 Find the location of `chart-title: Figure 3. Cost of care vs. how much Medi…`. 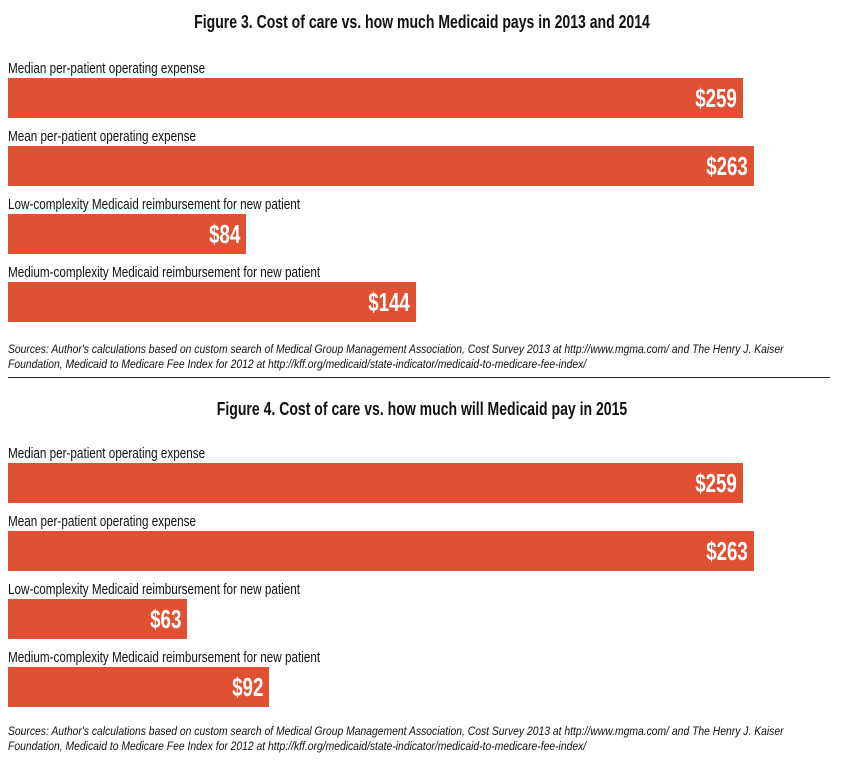

chart-title: Figure 3. Cost of care vs. how much Medi… is located at coordinates (422, 22).